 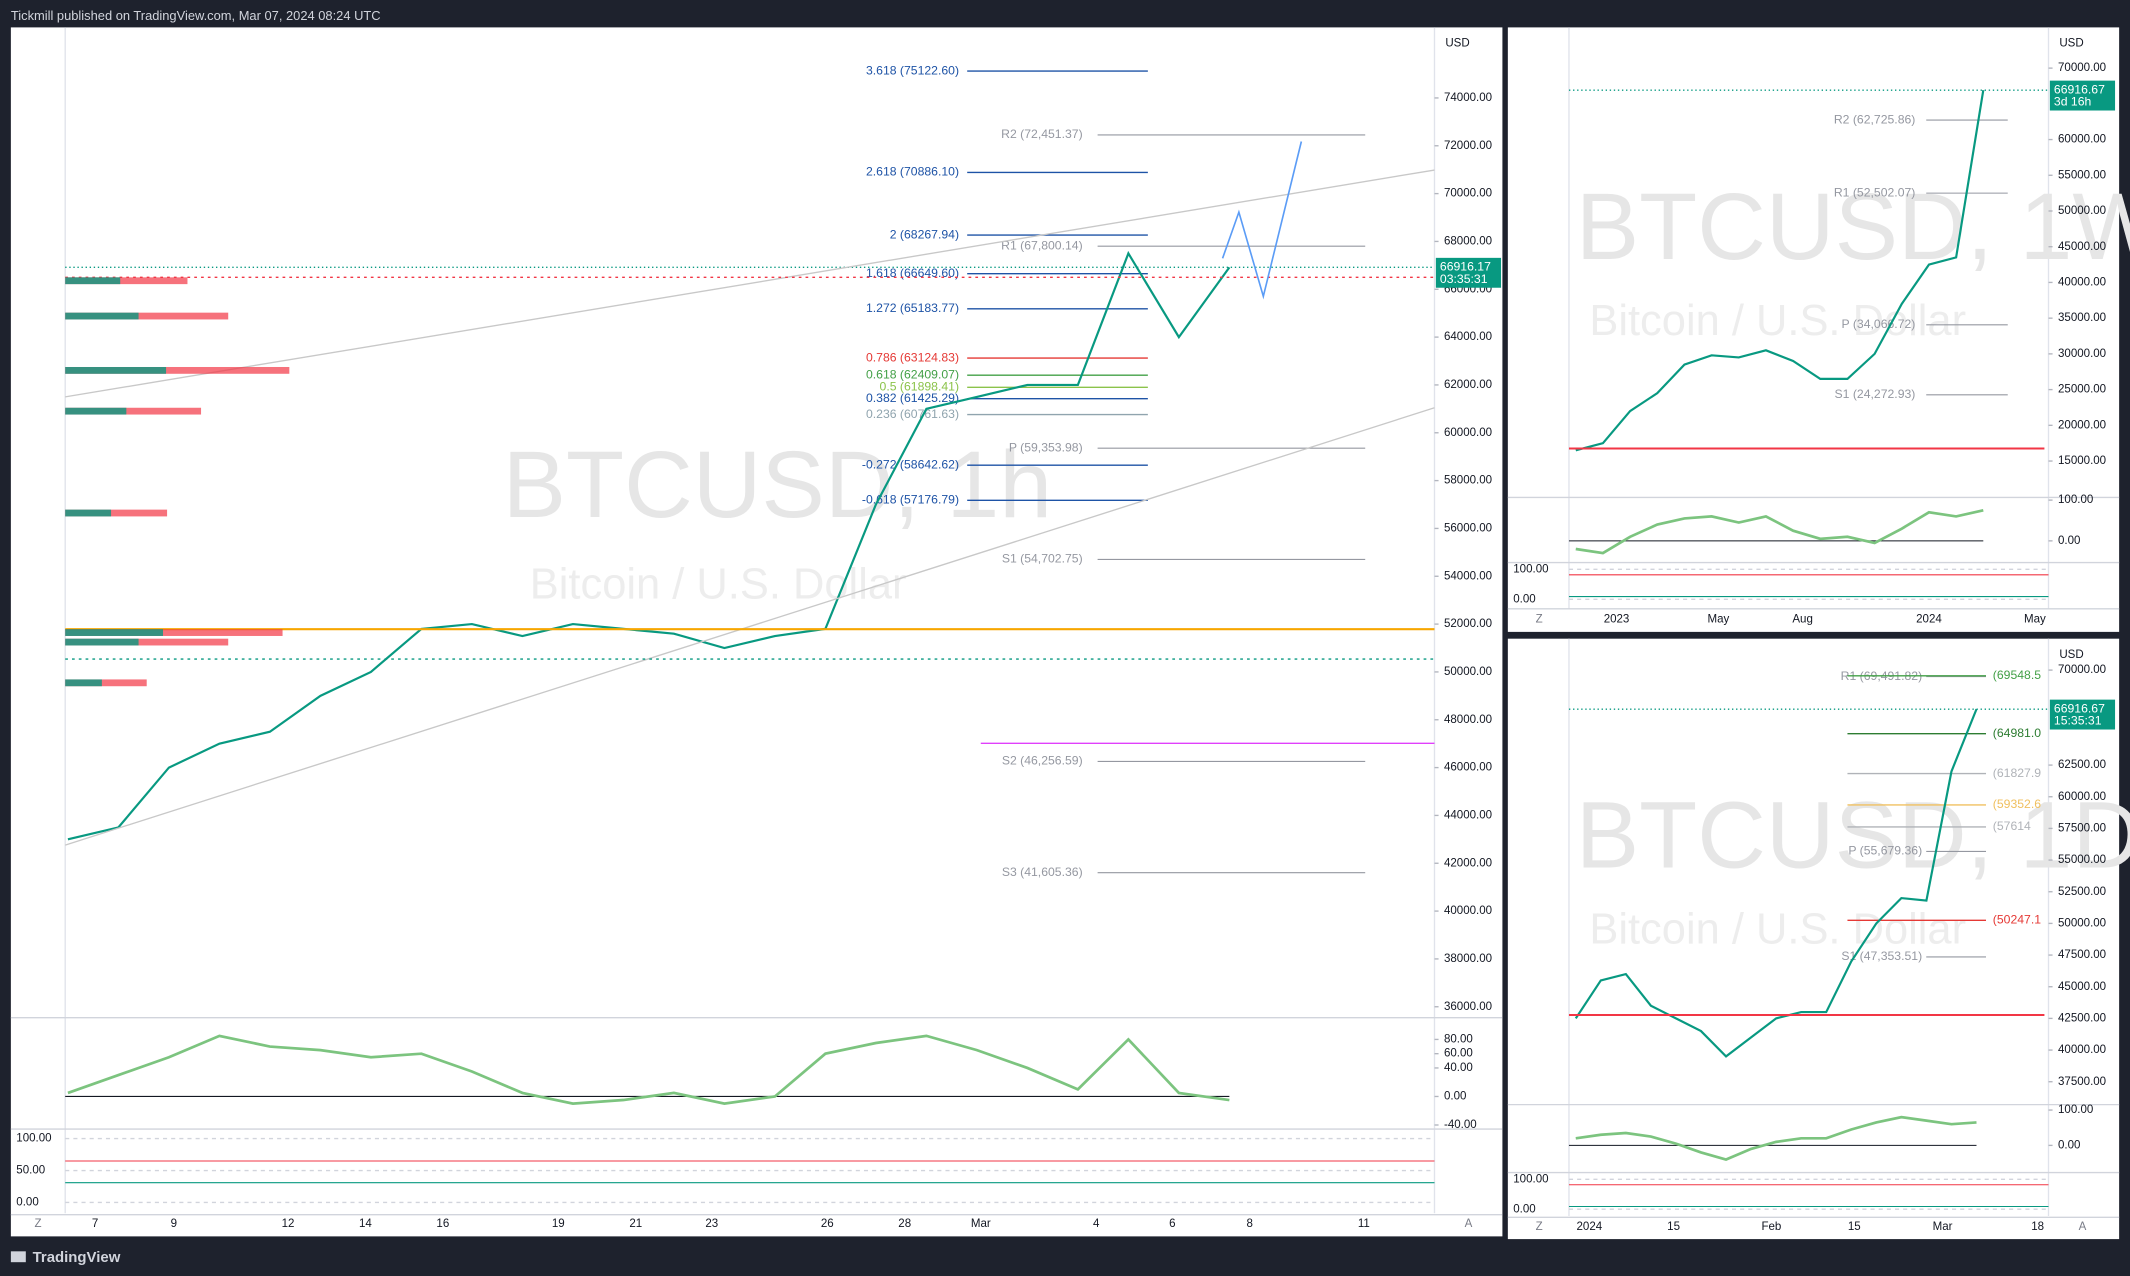 I want to click on date-label: 21, so click(x=635, y=1224).